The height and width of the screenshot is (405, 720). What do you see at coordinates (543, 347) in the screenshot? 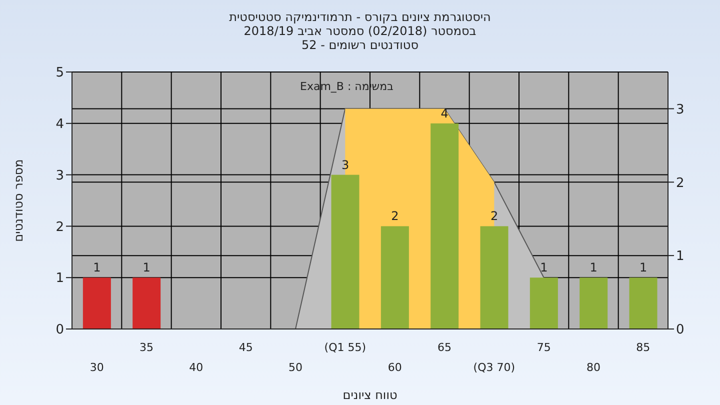
I see `x-tick-label: 75` at bounding box center [543, 347].